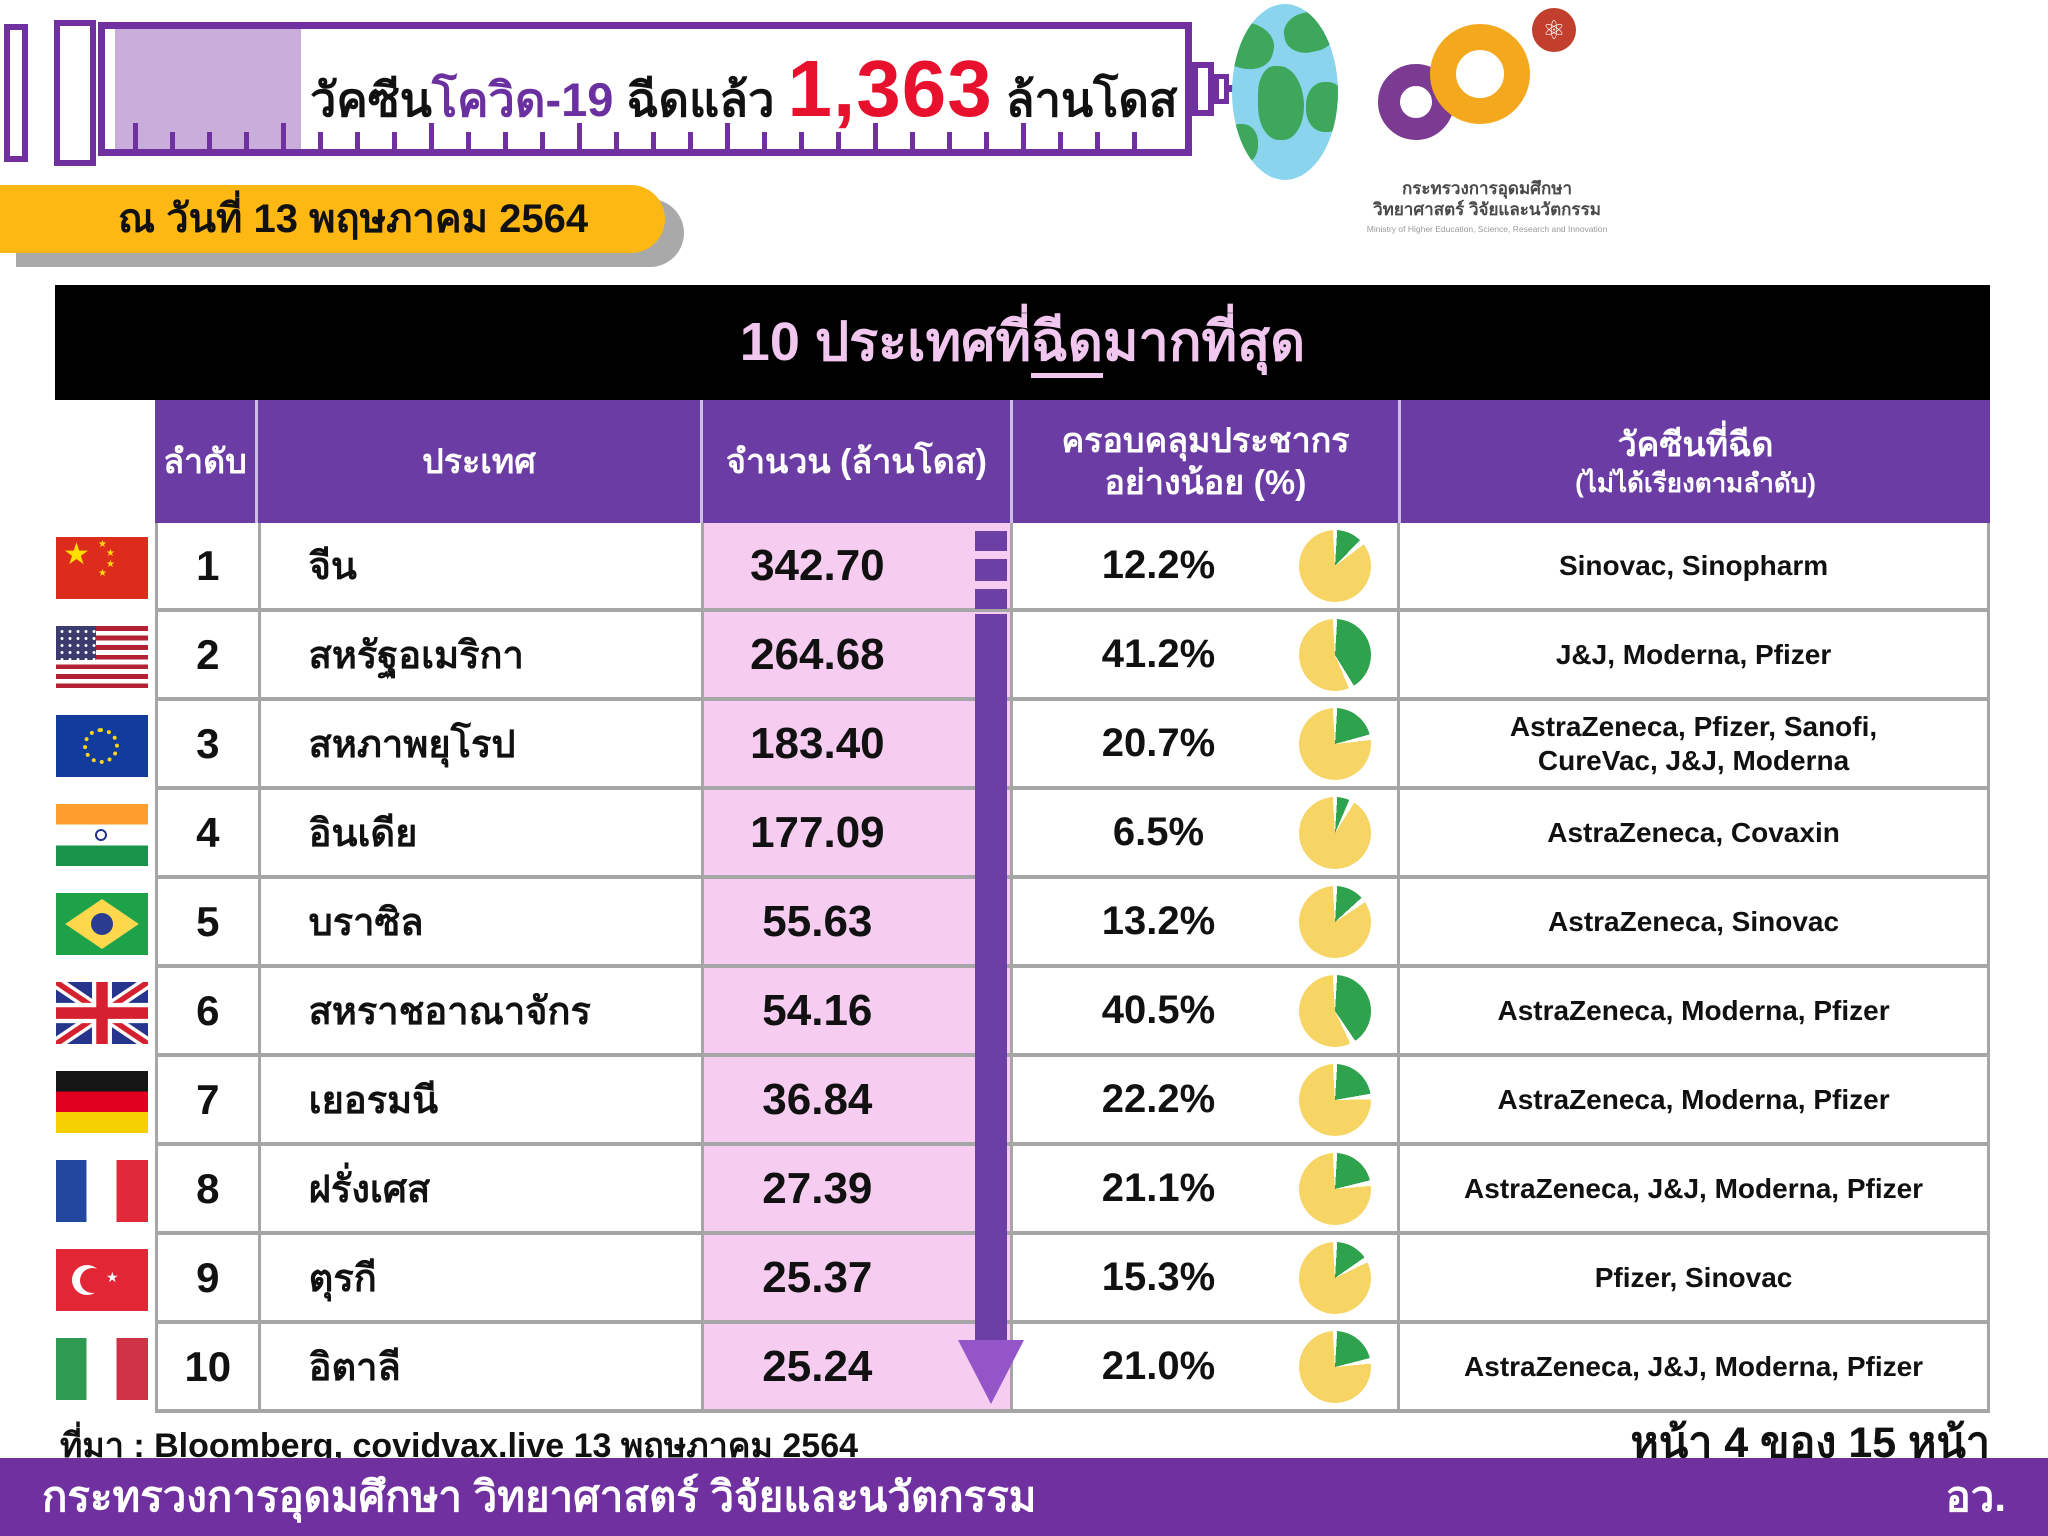 The width and height of the screenshot is (2048, 1536). I want to click on table-row: 4 อินเดีย 177.09 6.5% AstraZeneca, Covaxin, so click(1072, 834).